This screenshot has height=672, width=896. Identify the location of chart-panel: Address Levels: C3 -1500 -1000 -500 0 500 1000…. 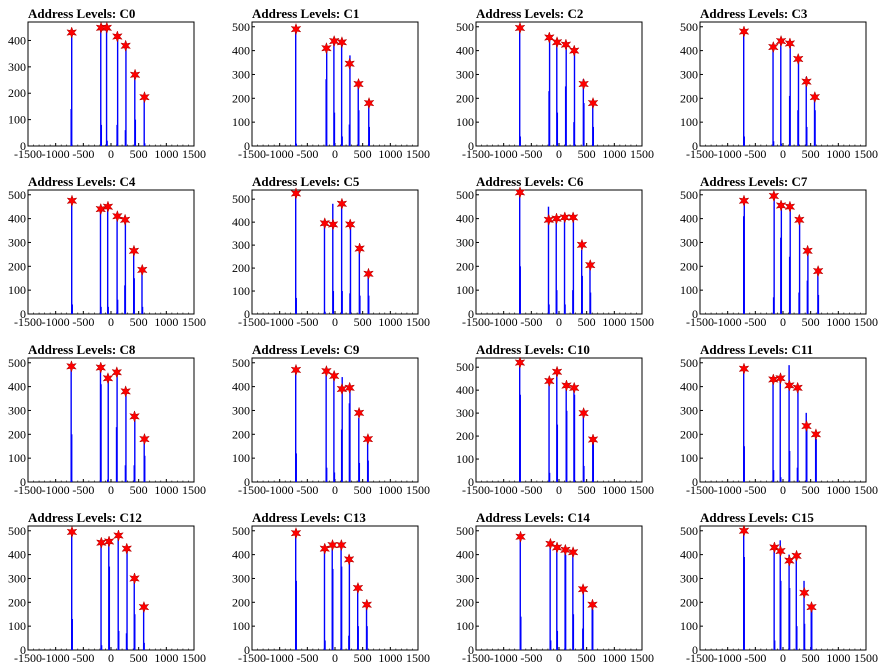
(784, 84).